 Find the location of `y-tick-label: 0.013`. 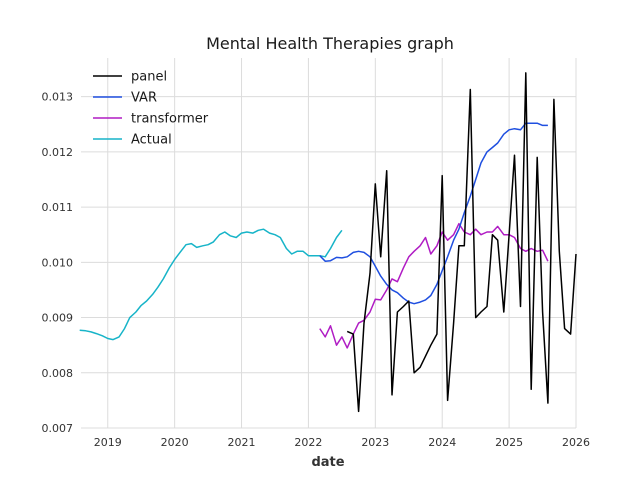

y-tick-label: 0.013 is located at coordinates (58, 97).